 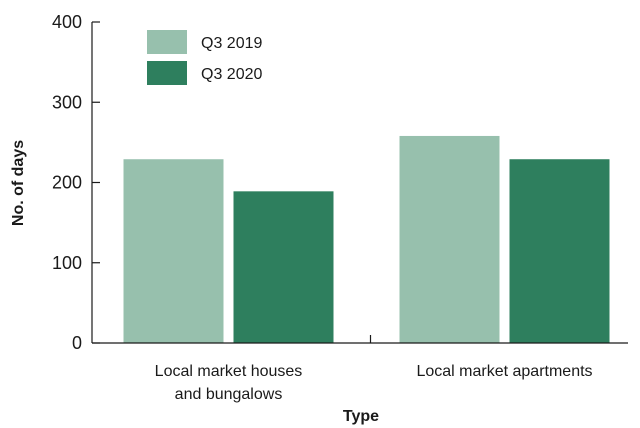 What do you see at coordinates (67, 263) in the screenshot?
I see `y-tick-label: 100` at bounding box center [67, 263].